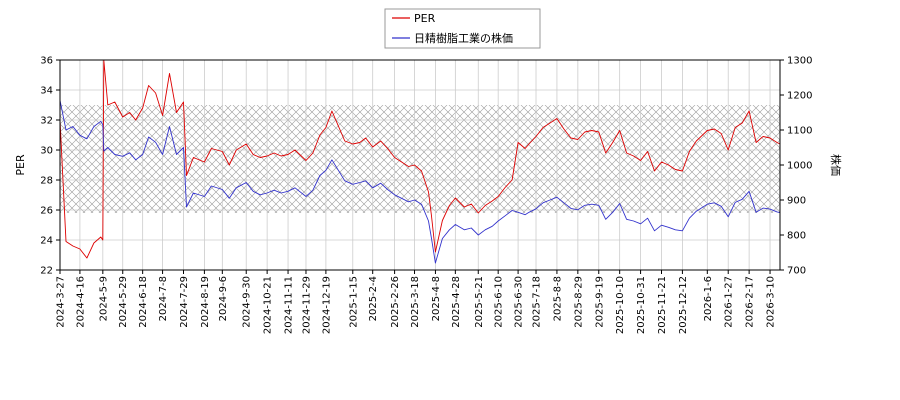 The height and width of the screenshot is (400, 900). Describe the element at coordinates (223, 298) in the screenshot. I see `x-tick-label-8: 2024-9-6` at that location.